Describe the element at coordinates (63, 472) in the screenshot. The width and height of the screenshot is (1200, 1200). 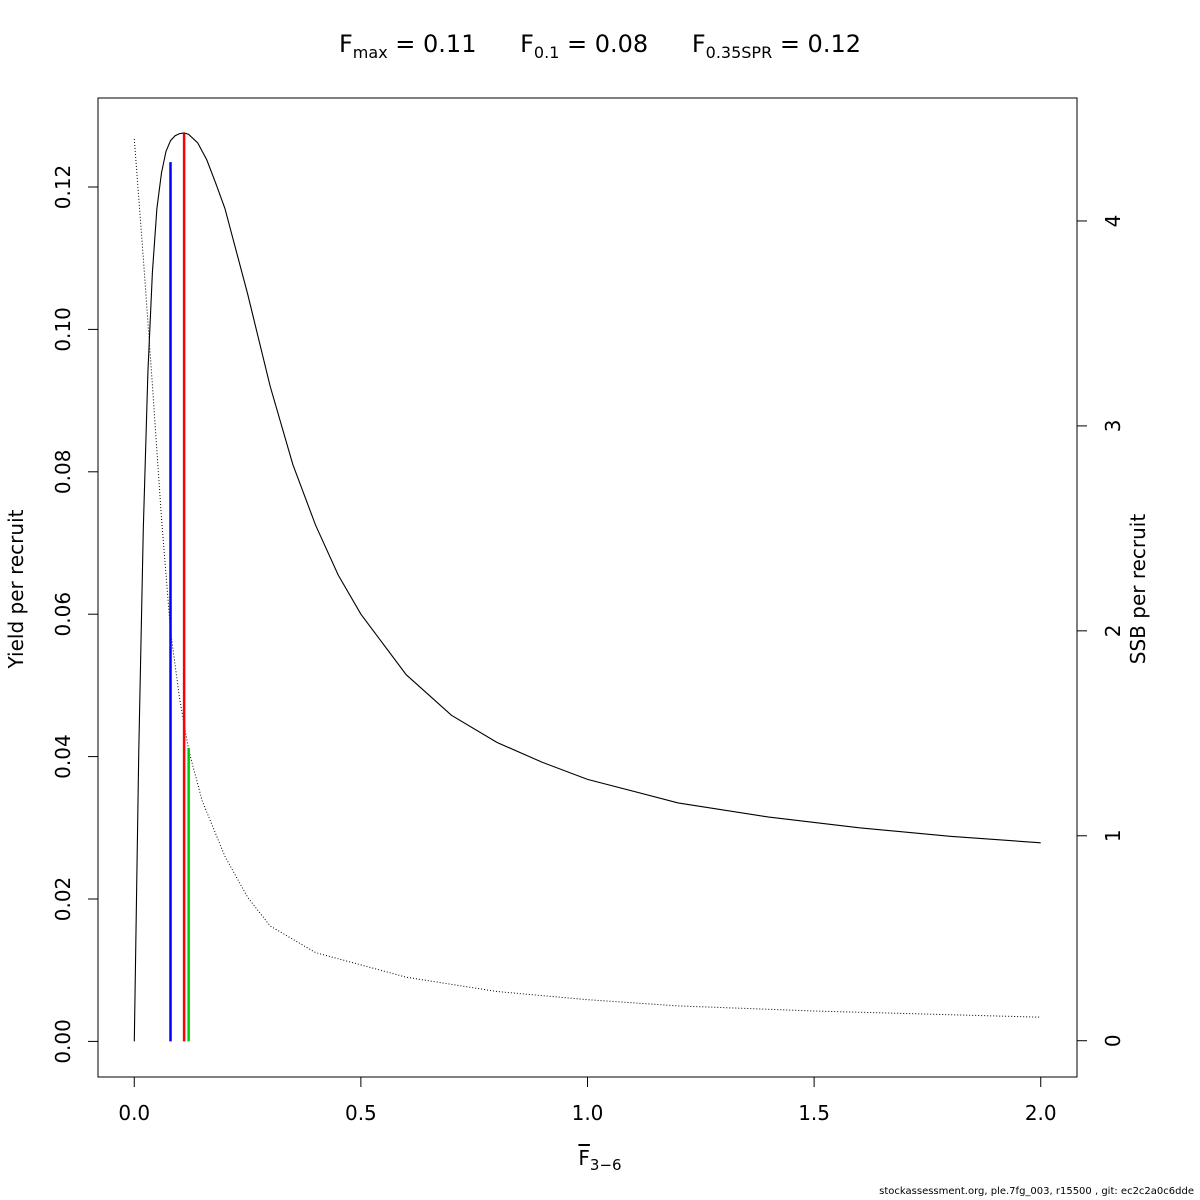
I see `y-left-tick-label: 0.08` at that location.